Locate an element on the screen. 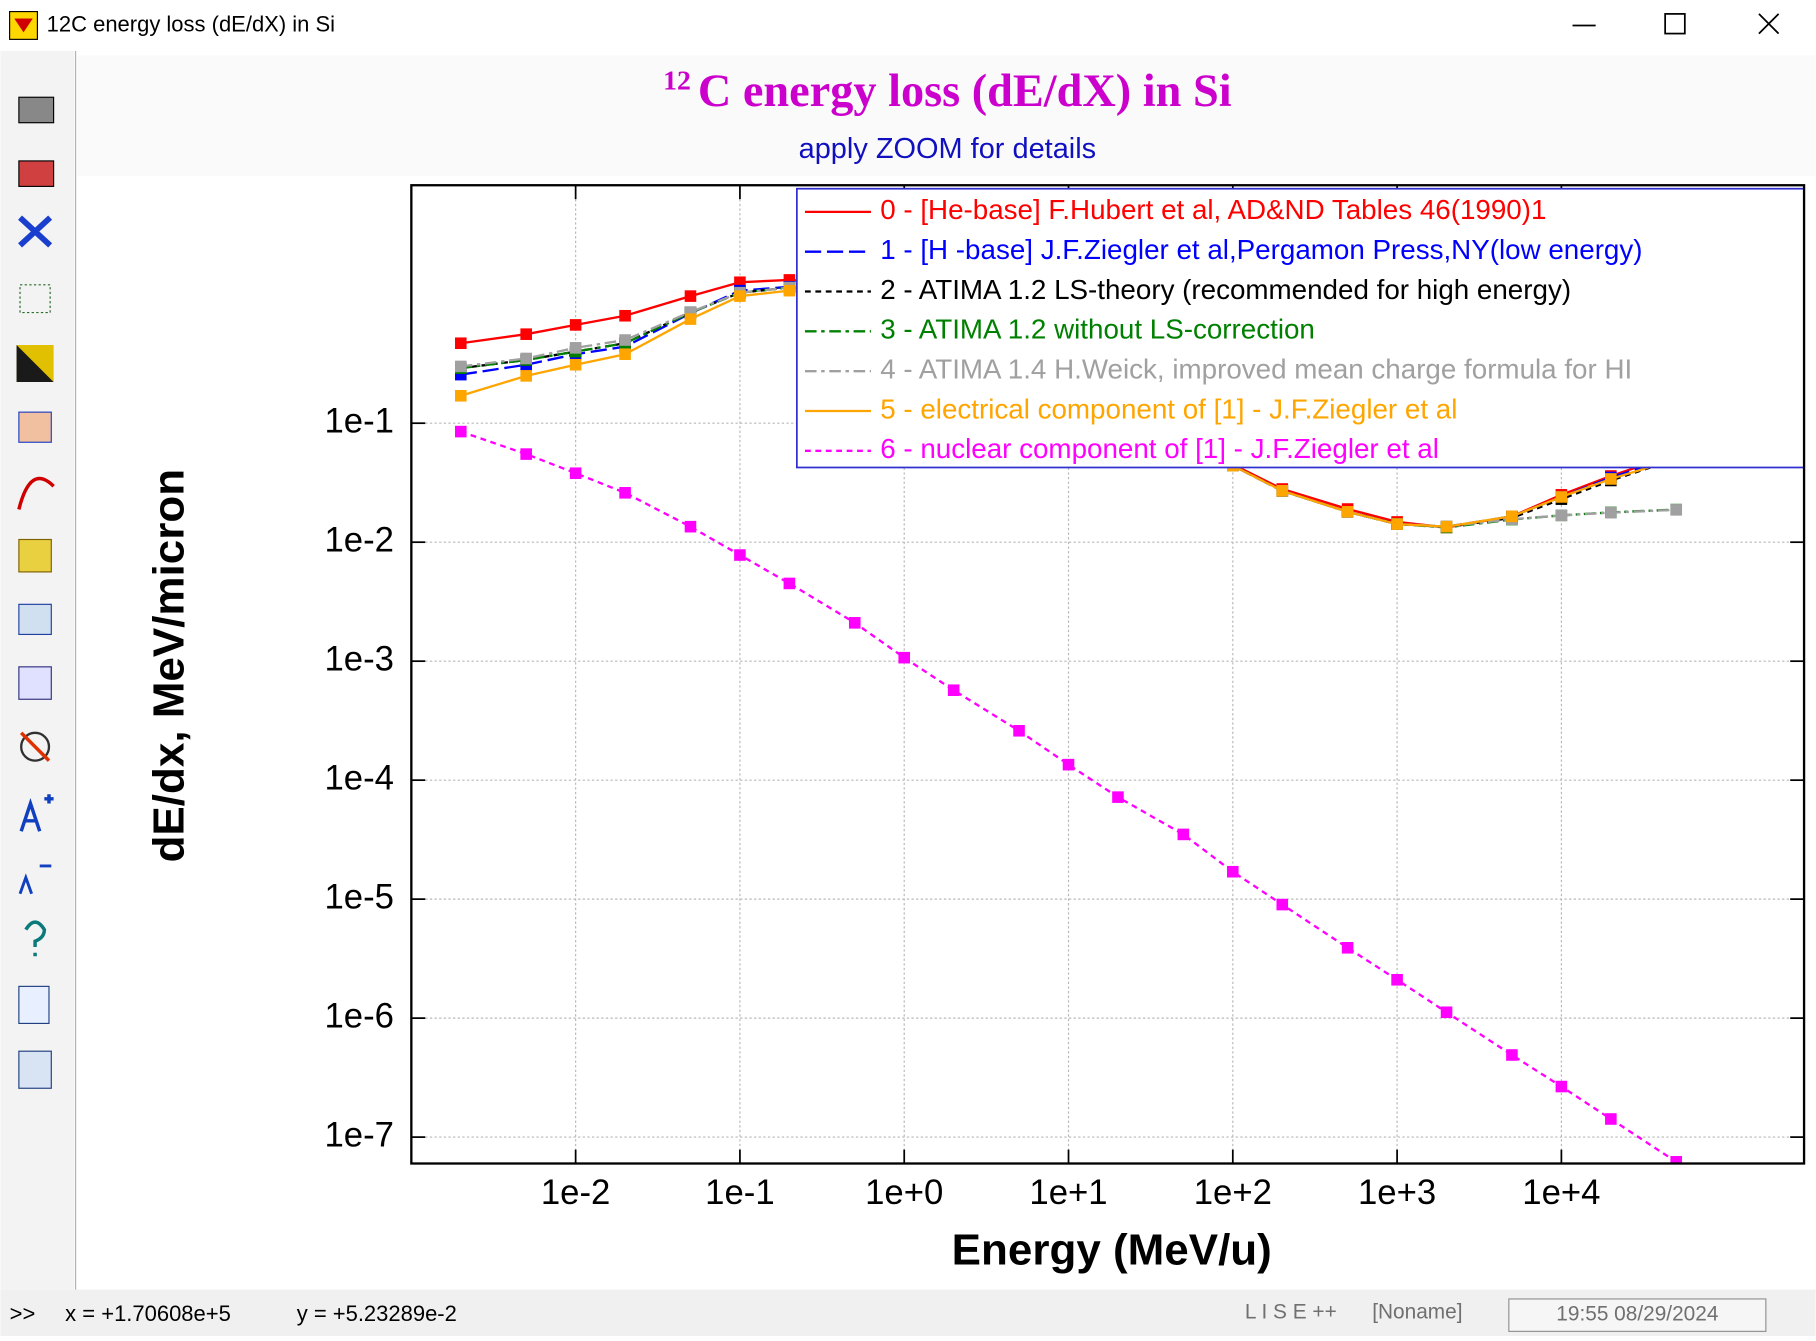 This screenshot has width=1816, height=1341. scatter-icon is located at coordinates (35, 299).